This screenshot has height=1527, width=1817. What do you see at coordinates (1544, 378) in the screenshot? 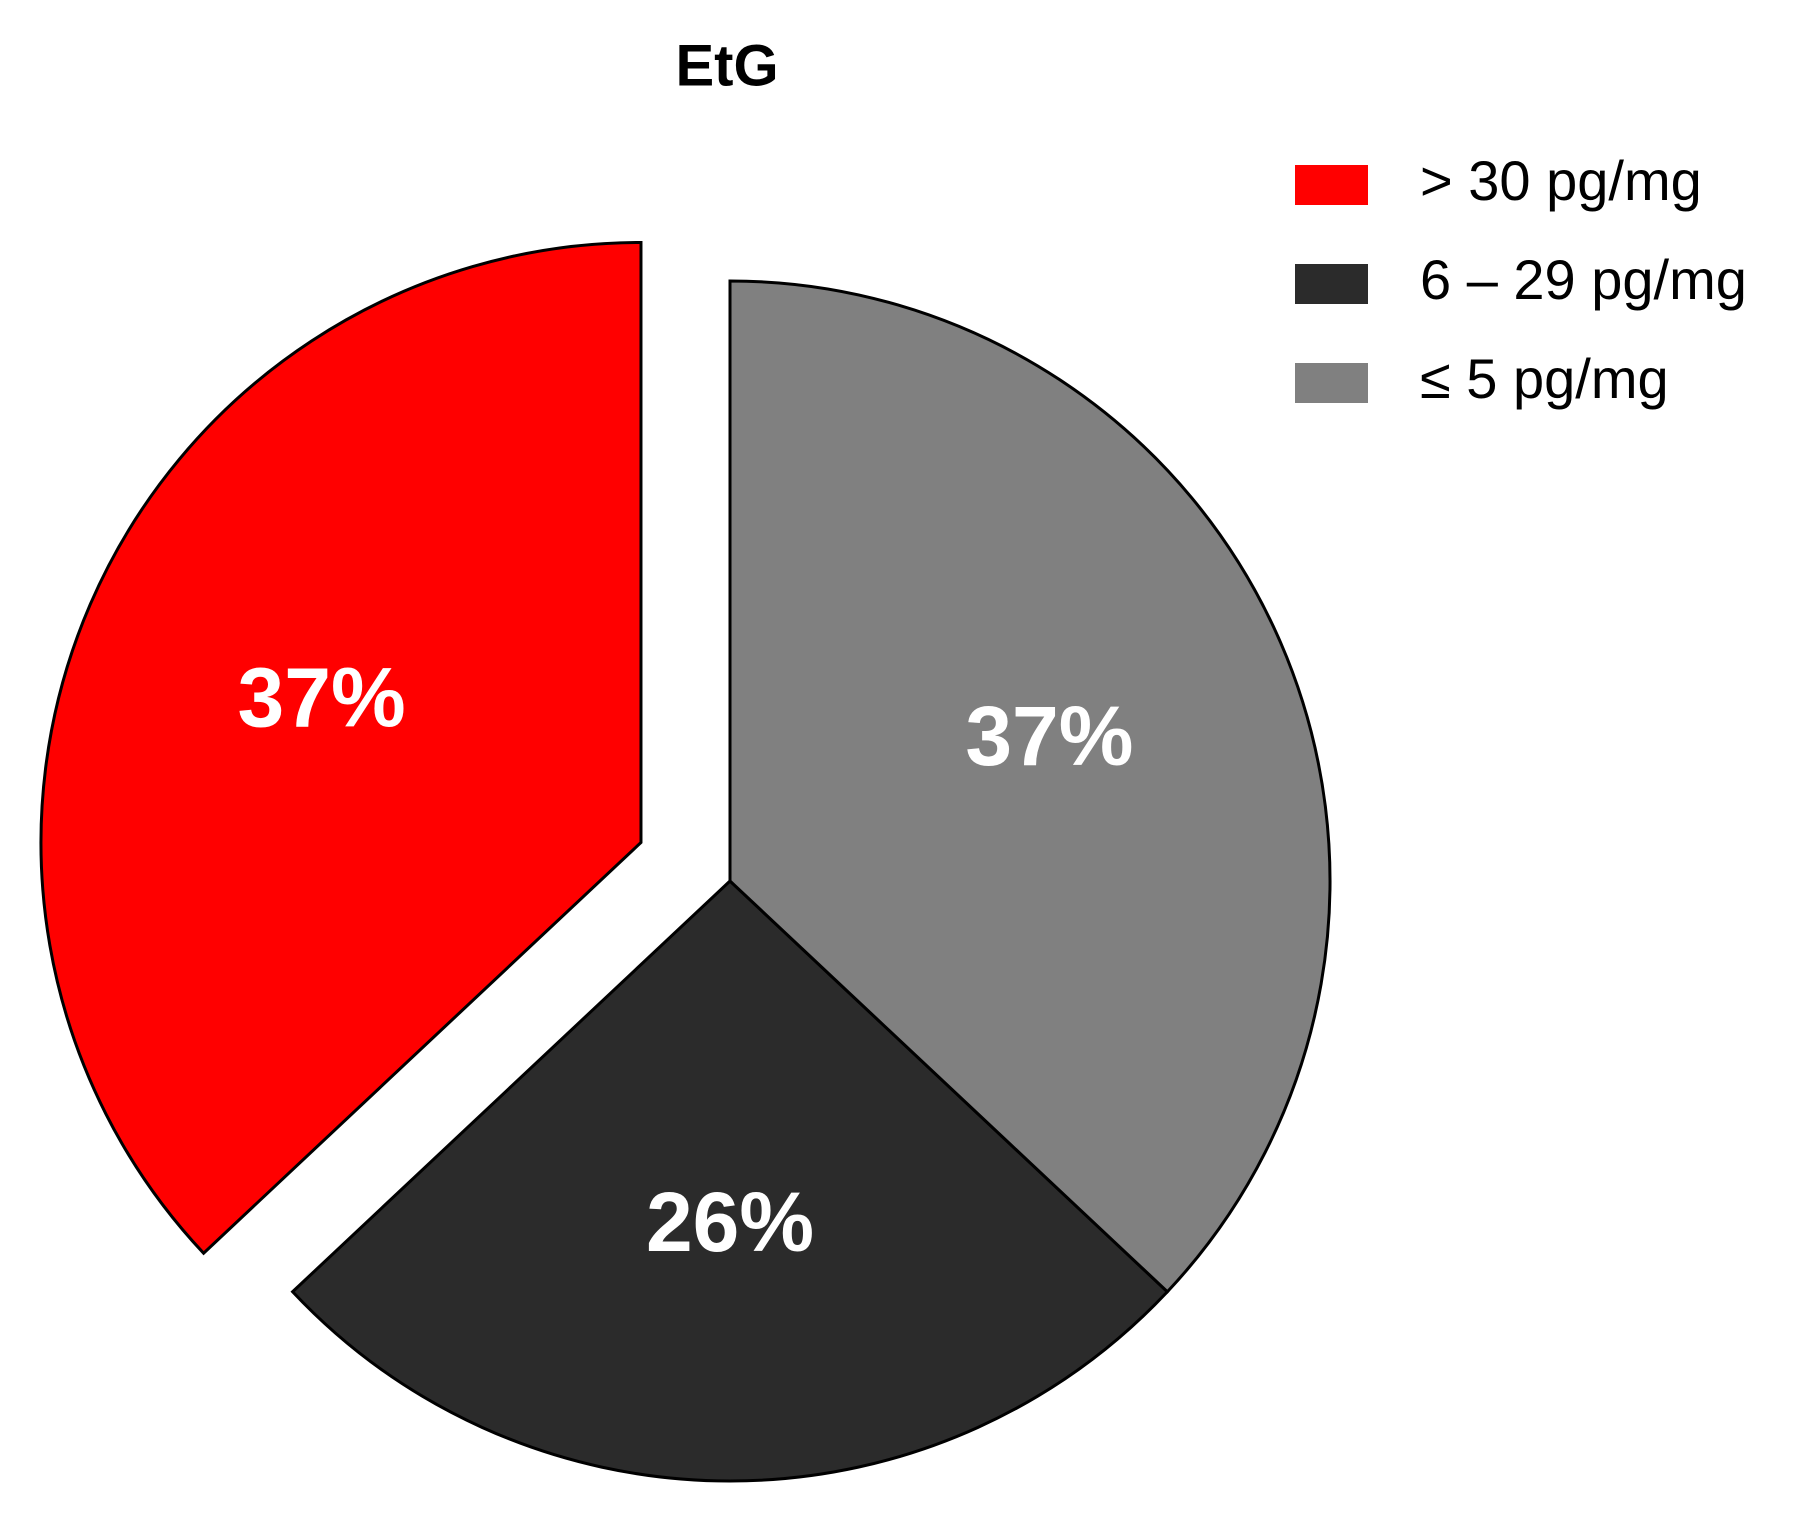
I see `legend-label: ≤ 5 pg/mg` at bounding box center [1544, 378].